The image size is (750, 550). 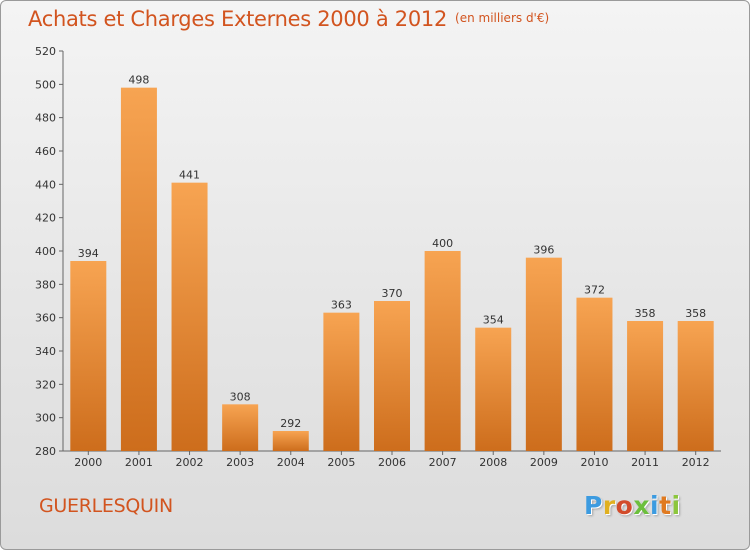 What do you see at coordinates (341, 305) in the screenshot?
I see `data-label: 363` at bounding box center [341, 305].